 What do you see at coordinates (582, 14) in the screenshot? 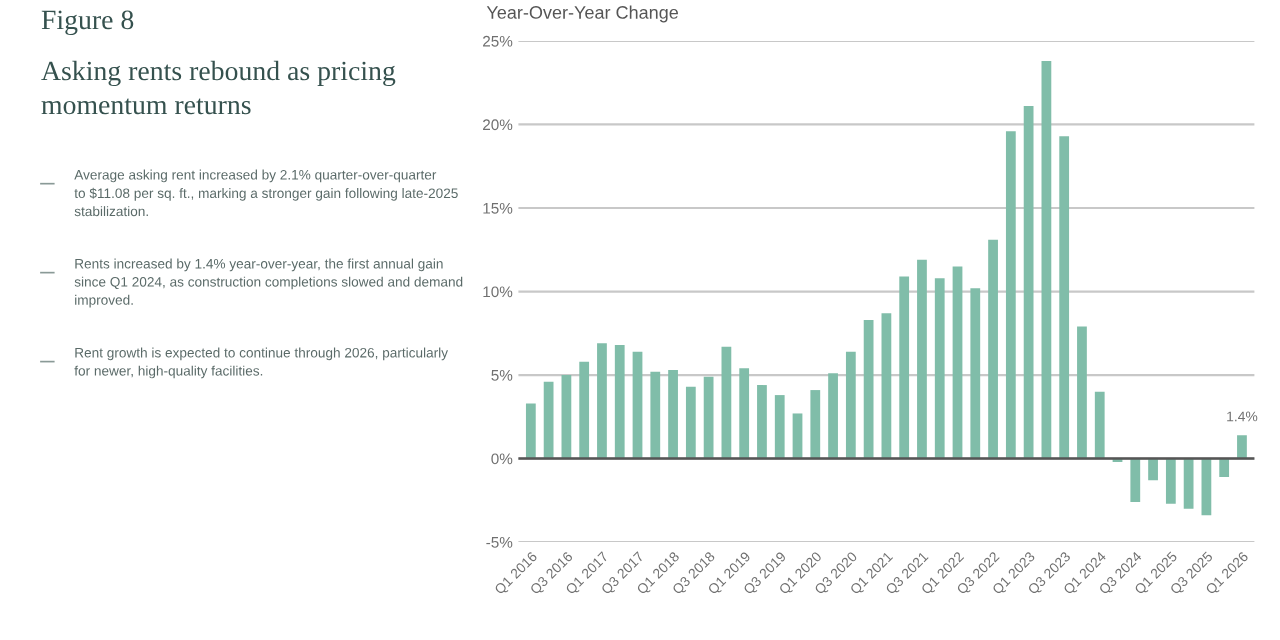
I see `y-axis-title: Year-Over-Year Change` at bounding box center [582, 14].